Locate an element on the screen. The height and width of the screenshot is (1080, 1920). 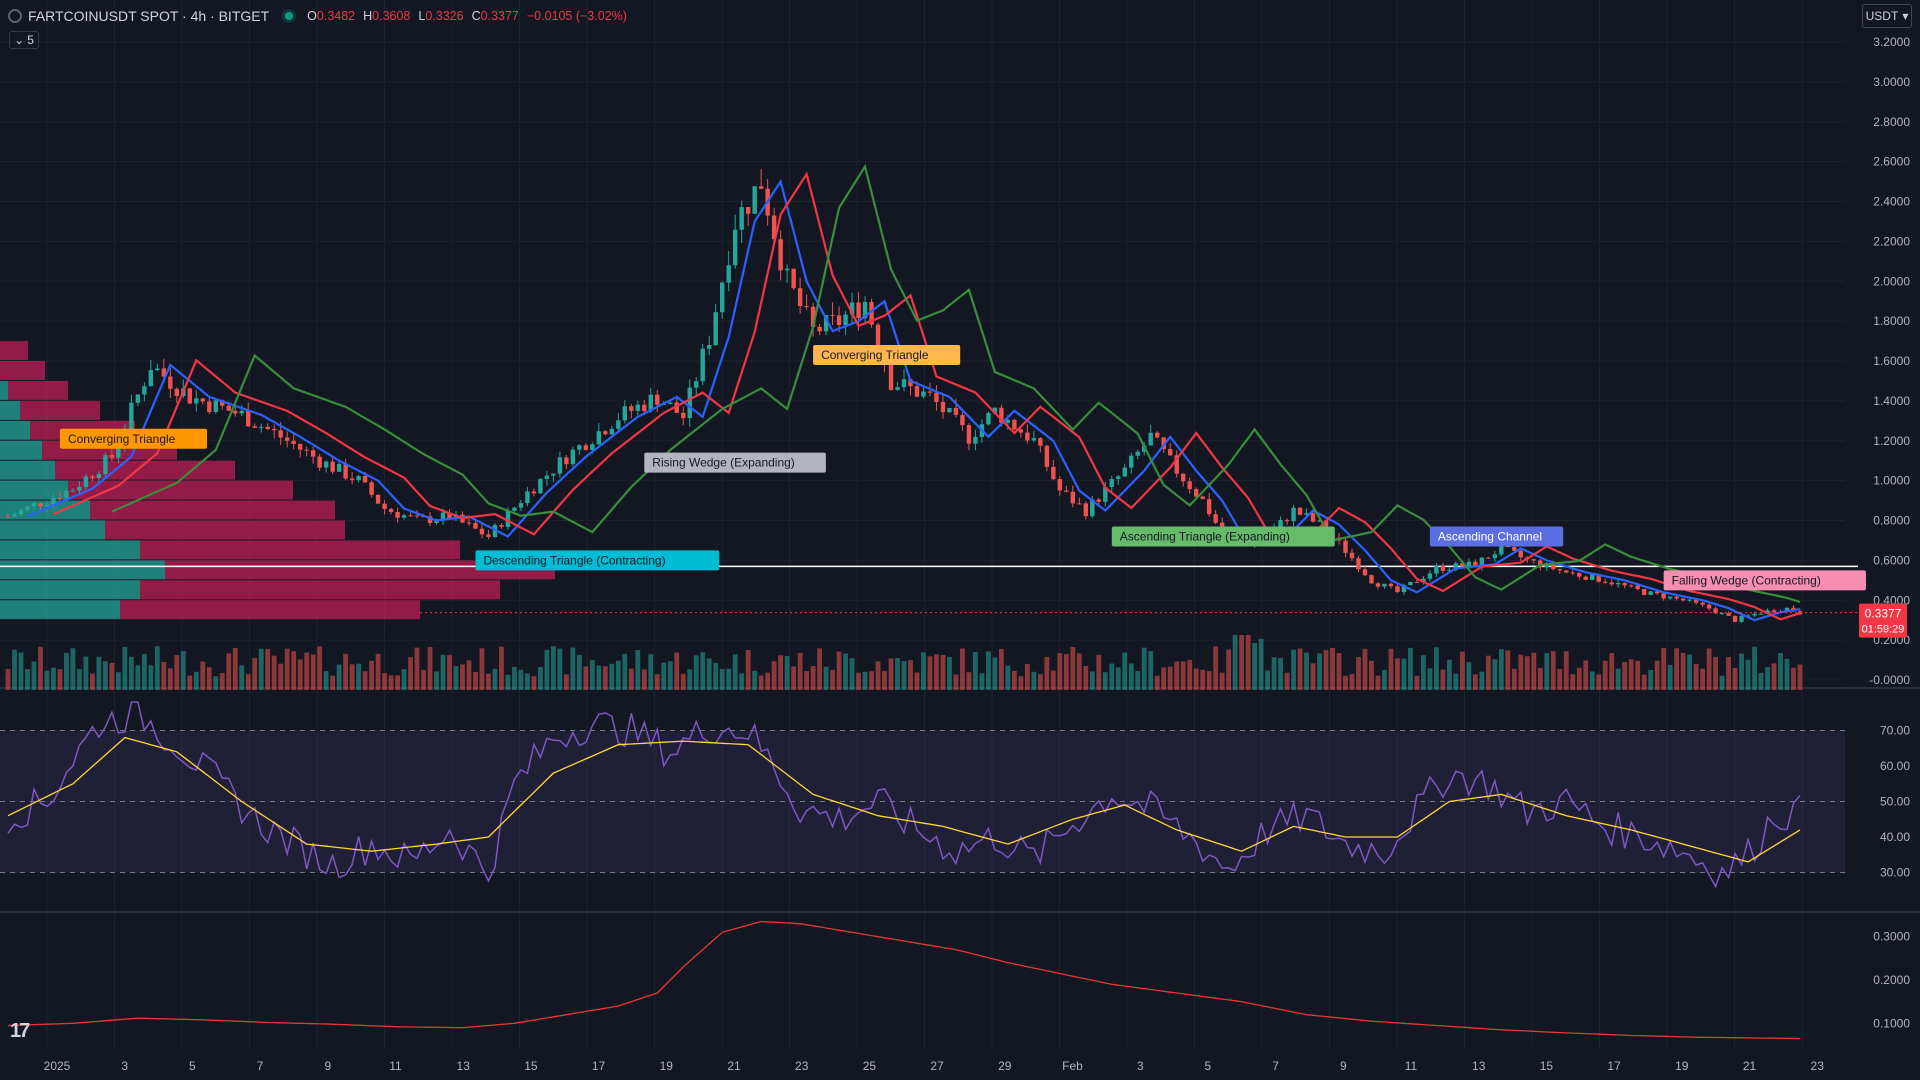
price-tick-label: 1.8000 is located at coordinates (1891, 321).